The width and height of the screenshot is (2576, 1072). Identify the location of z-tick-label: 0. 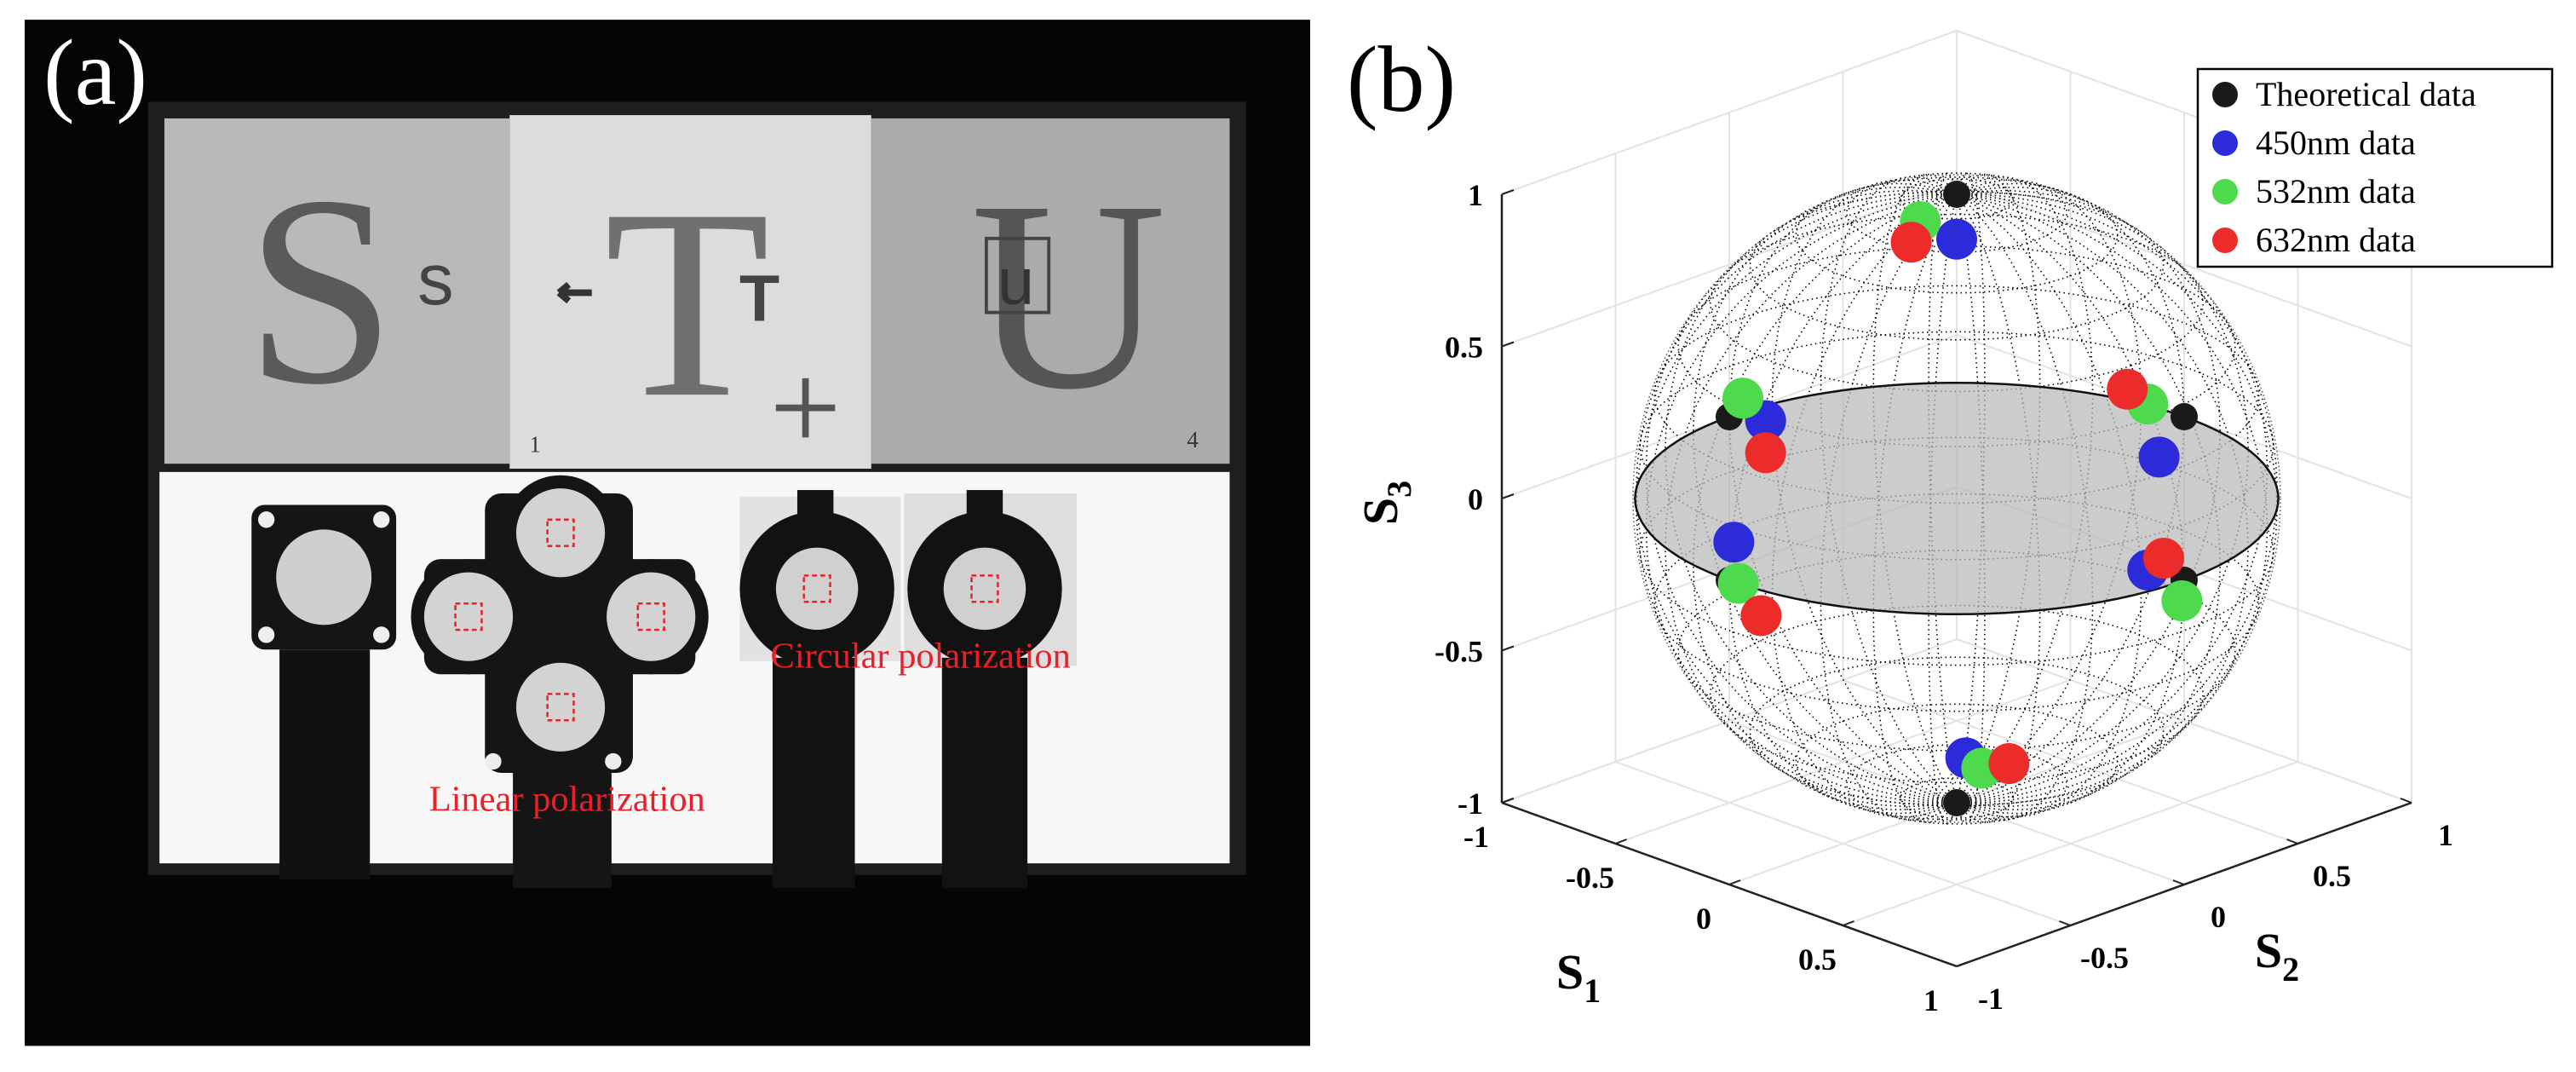
(1475, 499).